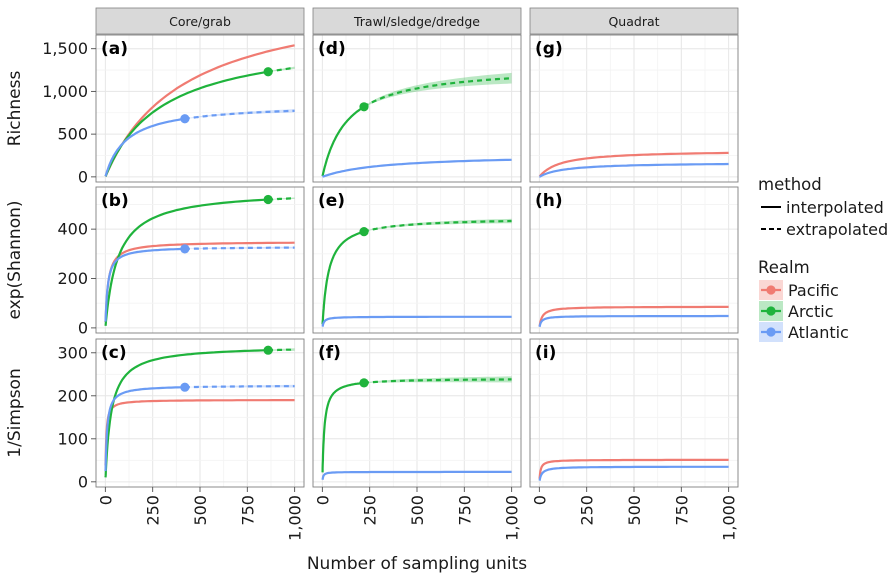 This screenshot has height=575, width=892. I want to click on panel-letter: (g), so click(549, 49).